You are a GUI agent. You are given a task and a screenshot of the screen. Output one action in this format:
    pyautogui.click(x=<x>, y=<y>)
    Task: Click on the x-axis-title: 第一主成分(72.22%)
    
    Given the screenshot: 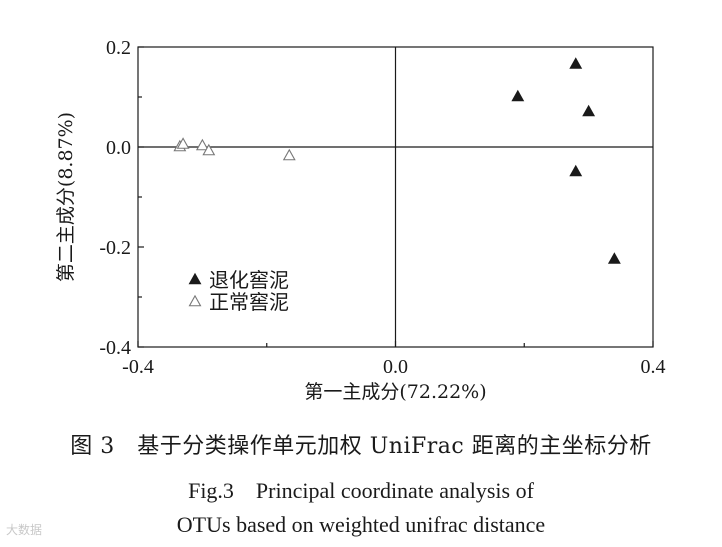 What is the action you would take?
    pyautogui.click(x=395, y=392)
    